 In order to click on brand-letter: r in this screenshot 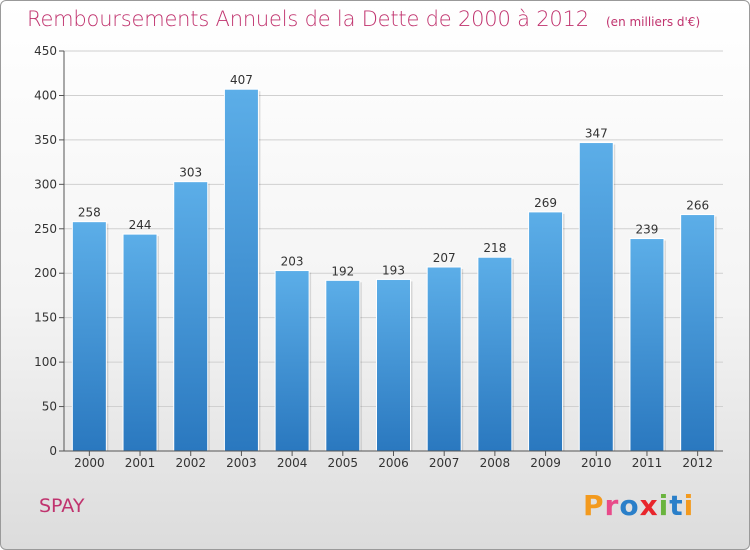, I will do `click(612, 505)`.